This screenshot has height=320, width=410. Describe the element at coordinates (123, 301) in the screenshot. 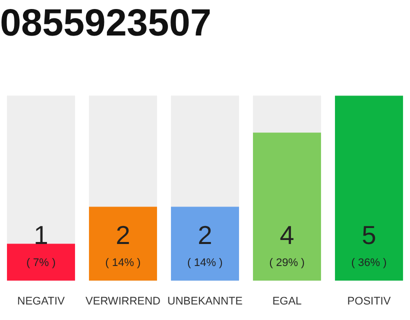

I see `x-tick-label: VERWIRREND` at that location.